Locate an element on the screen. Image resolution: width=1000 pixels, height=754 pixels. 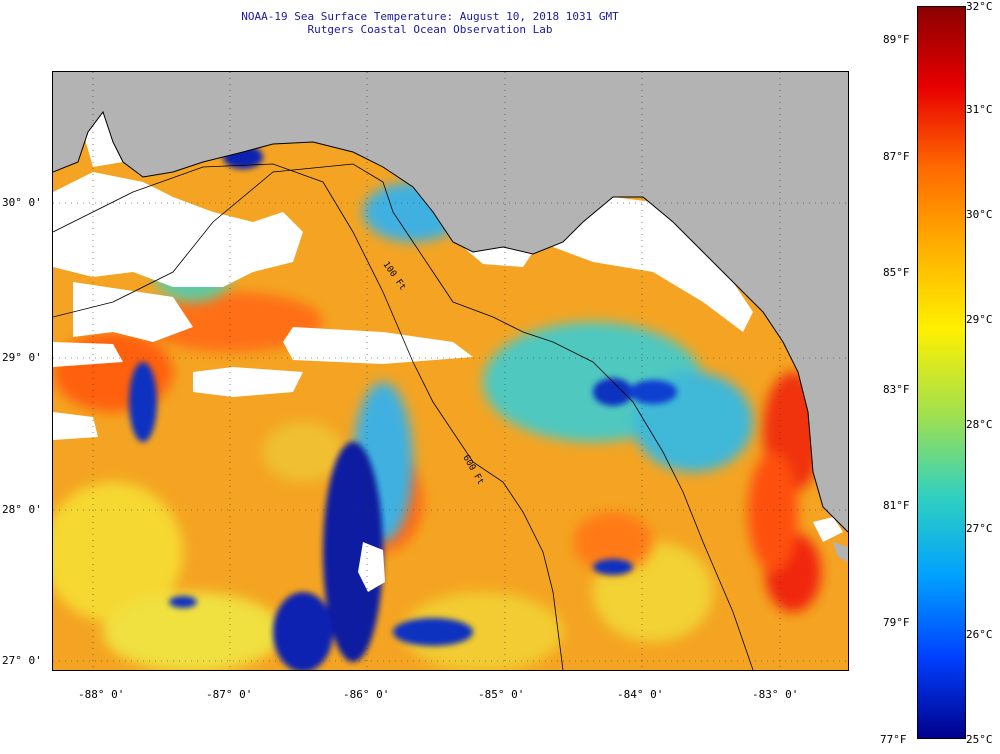
lon-label-87: -87° 0' is located at coordinates (229, 694).